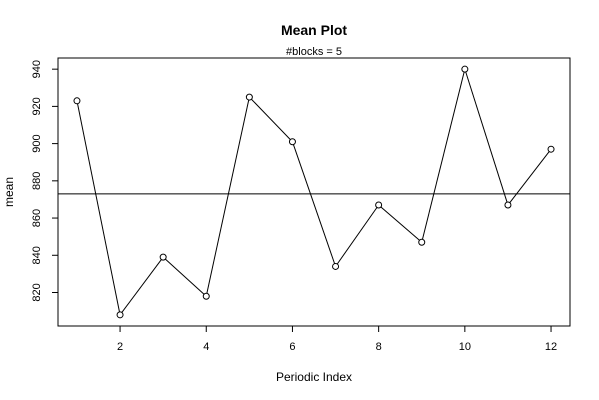 This screenshot has height=400, width=599. What do you see at coordinates (37, 143) in the screenshot?
I see `y-tick-label: 900` at bounding box center [37, 143].